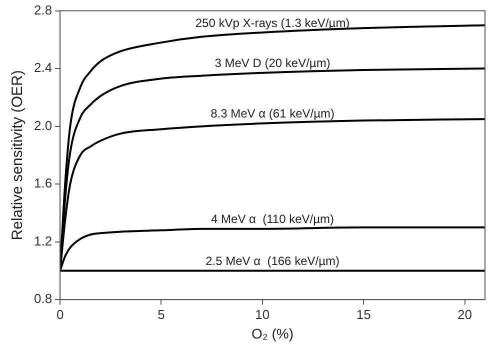  Describe the element at coordinates (43, 10) in the screenshot. I see `y-tick-label: 2.8` at that location.